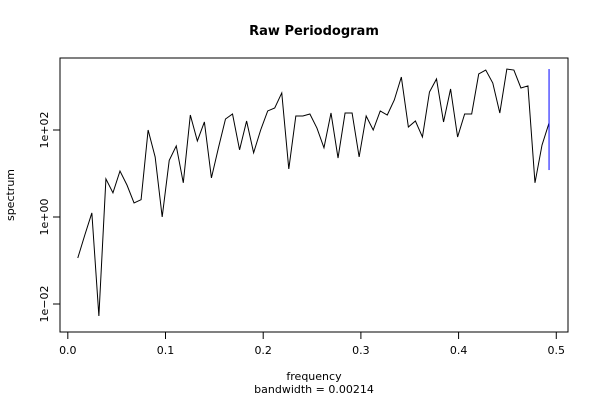  I want to click on x-tick-label: 0.5, so click(557, 350).